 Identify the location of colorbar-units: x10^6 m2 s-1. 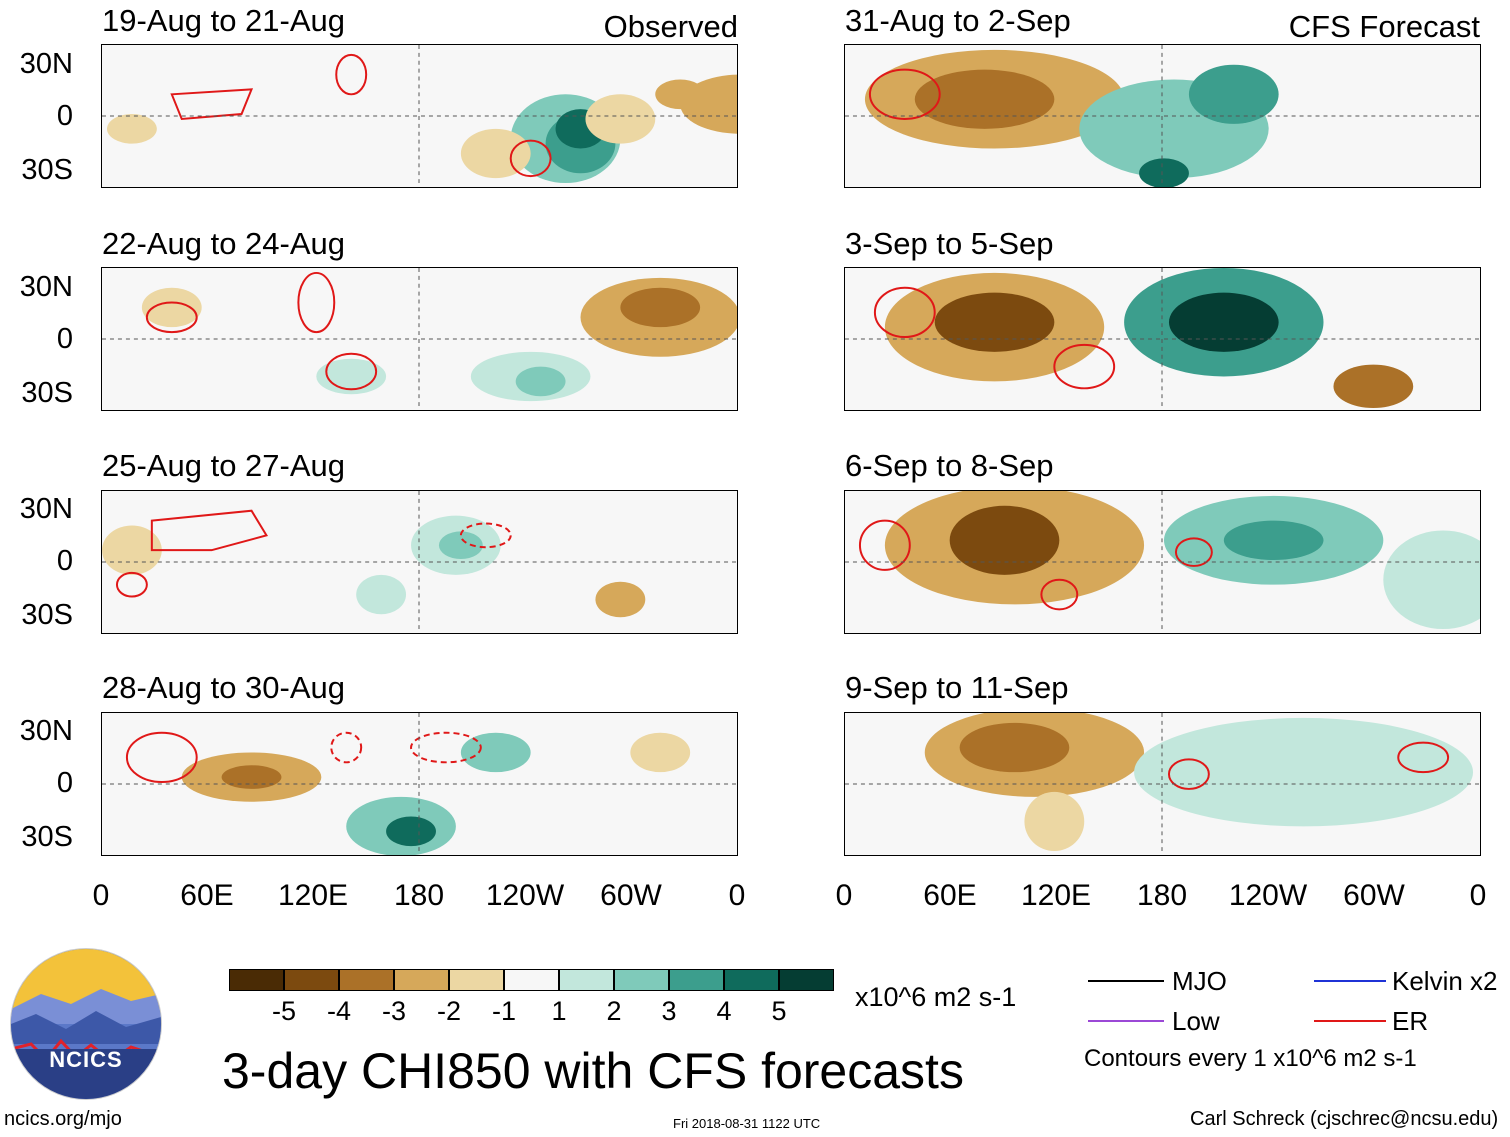
(936, 997).